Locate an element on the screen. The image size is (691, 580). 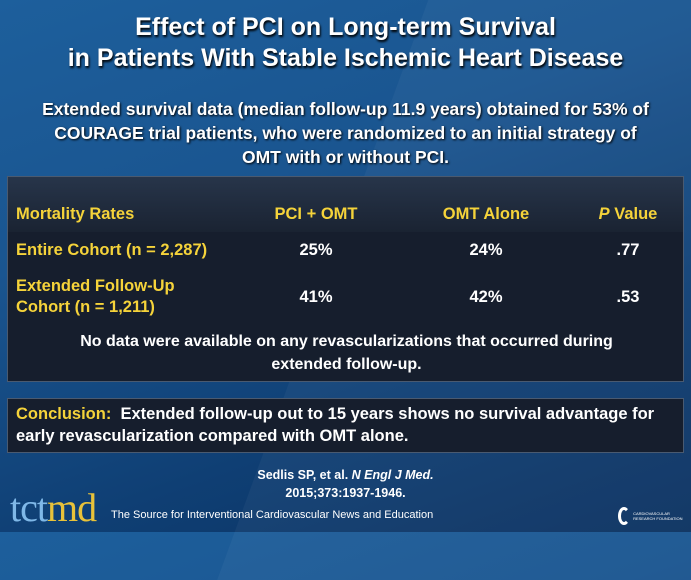
pci-value: 25% is located at coordinates (316, 250).